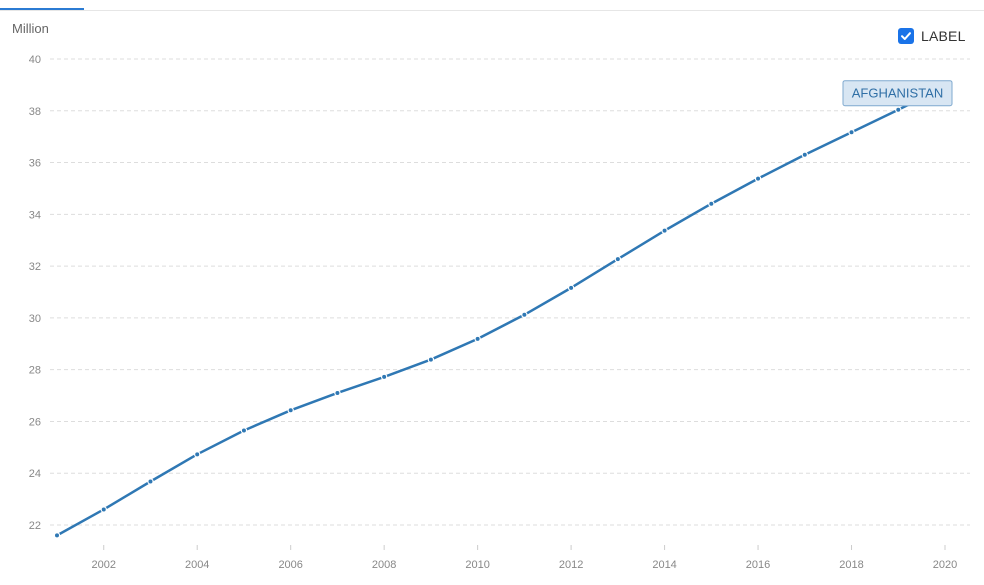 The image size is (984, 585). I want to click on x-tick-label: 2020, so click(945, 565).